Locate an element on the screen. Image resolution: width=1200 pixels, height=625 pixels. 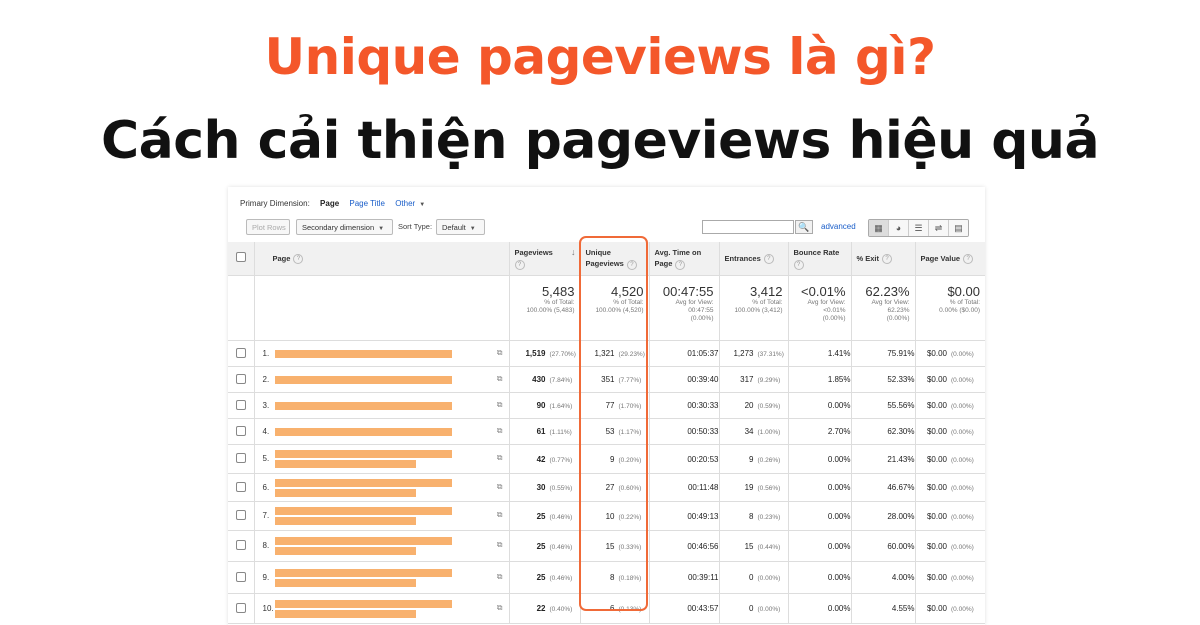
exit-cell: 60.00% is located at coordinates (883, 546).